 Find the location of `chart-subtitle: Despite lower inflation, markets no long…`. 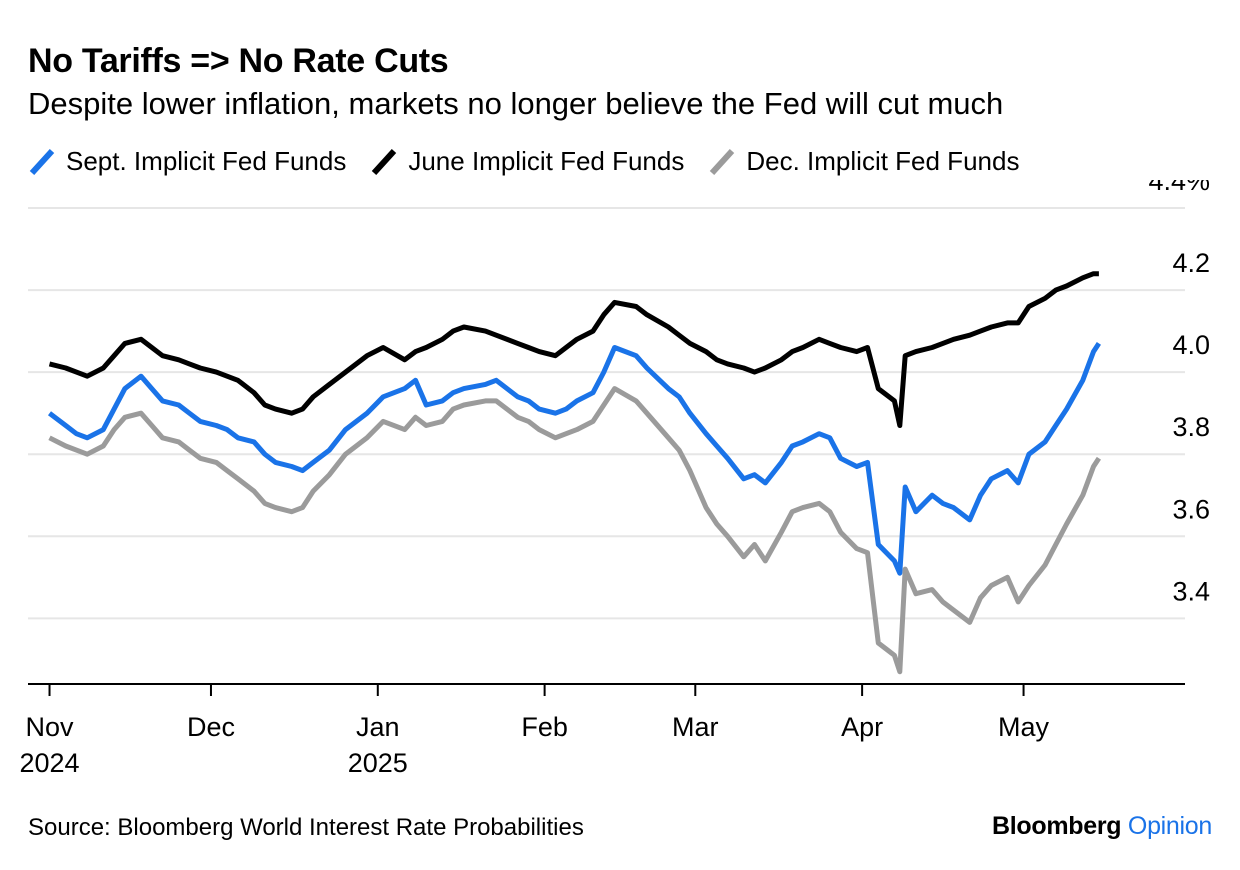

chart-subtitle: Despite lower inflation, markets no long… is located at coordinates (516, 103).